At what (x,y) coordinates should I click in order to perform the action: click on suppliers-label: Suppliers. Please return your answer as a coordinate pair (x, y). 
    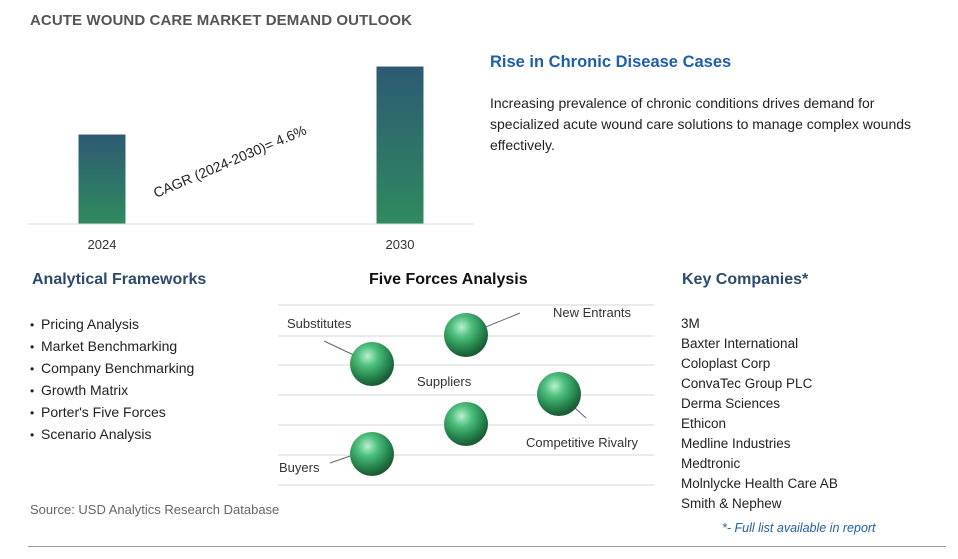
    Looking at the image, I should click on (444, 381).